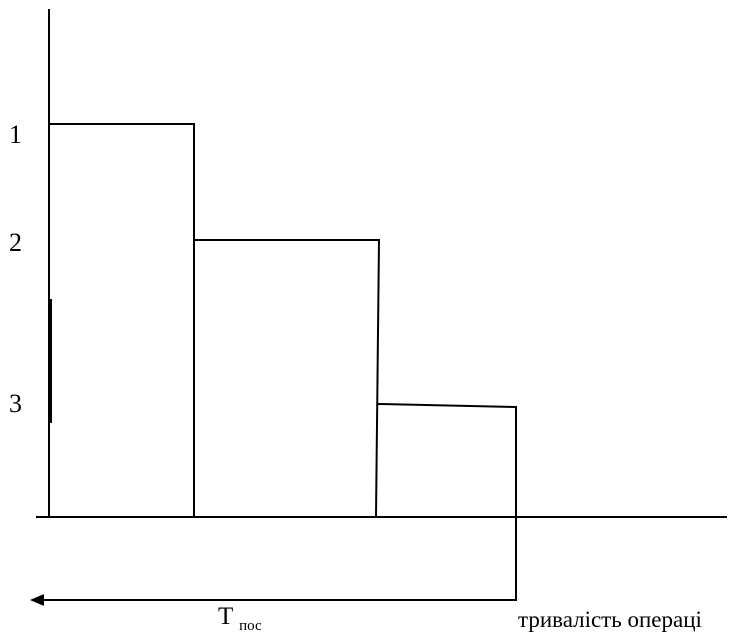  What do you see at coordinates (610, 619) in the screenshot?
I see `duration-axis-label: тривалість операці` at bounding box center [610, 619].